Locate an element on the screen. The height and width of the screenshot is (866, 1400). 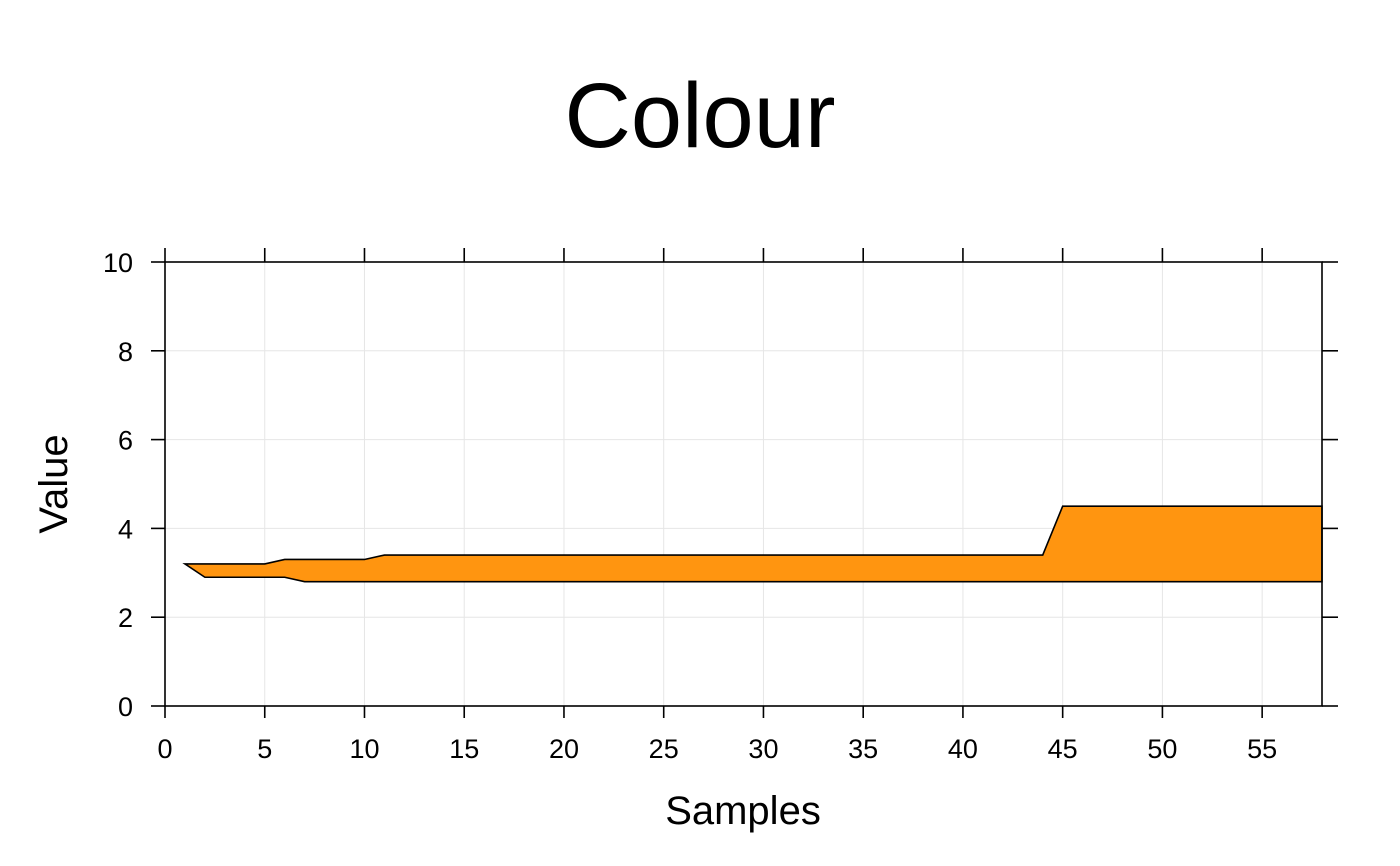
y-tick-label: 0 is located at coordinates (125, 707).